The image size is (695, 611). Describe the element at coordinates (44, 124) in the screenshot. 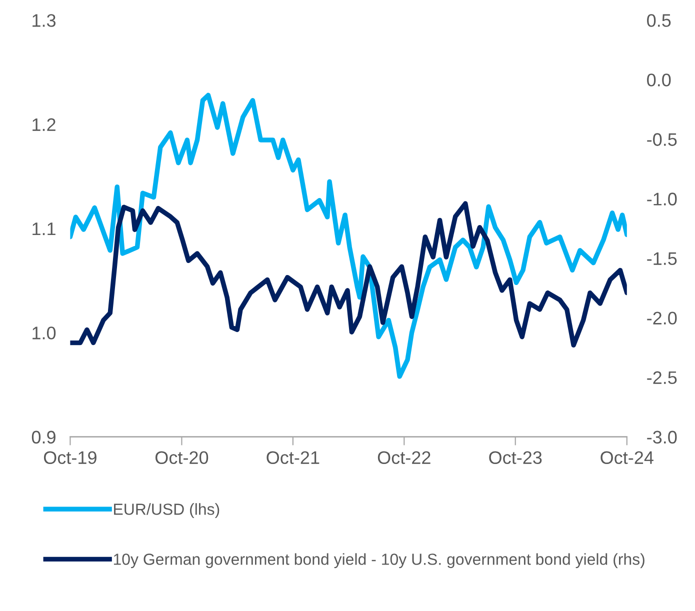

I see `y-tick-label: 1.2` at that location.